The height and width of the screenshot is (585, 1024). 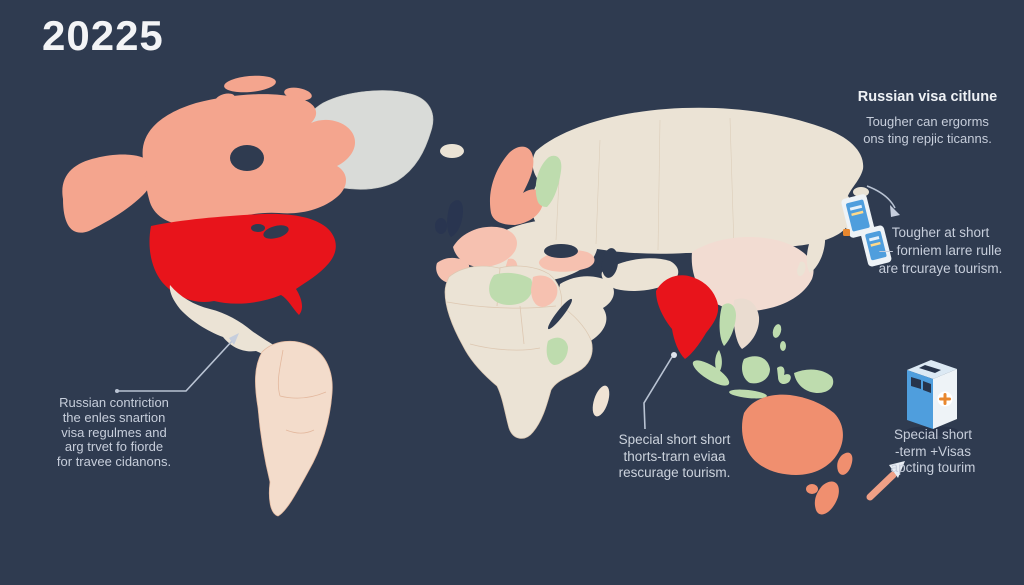 I want to click on map-region-iran, so click(x=640, y=274).